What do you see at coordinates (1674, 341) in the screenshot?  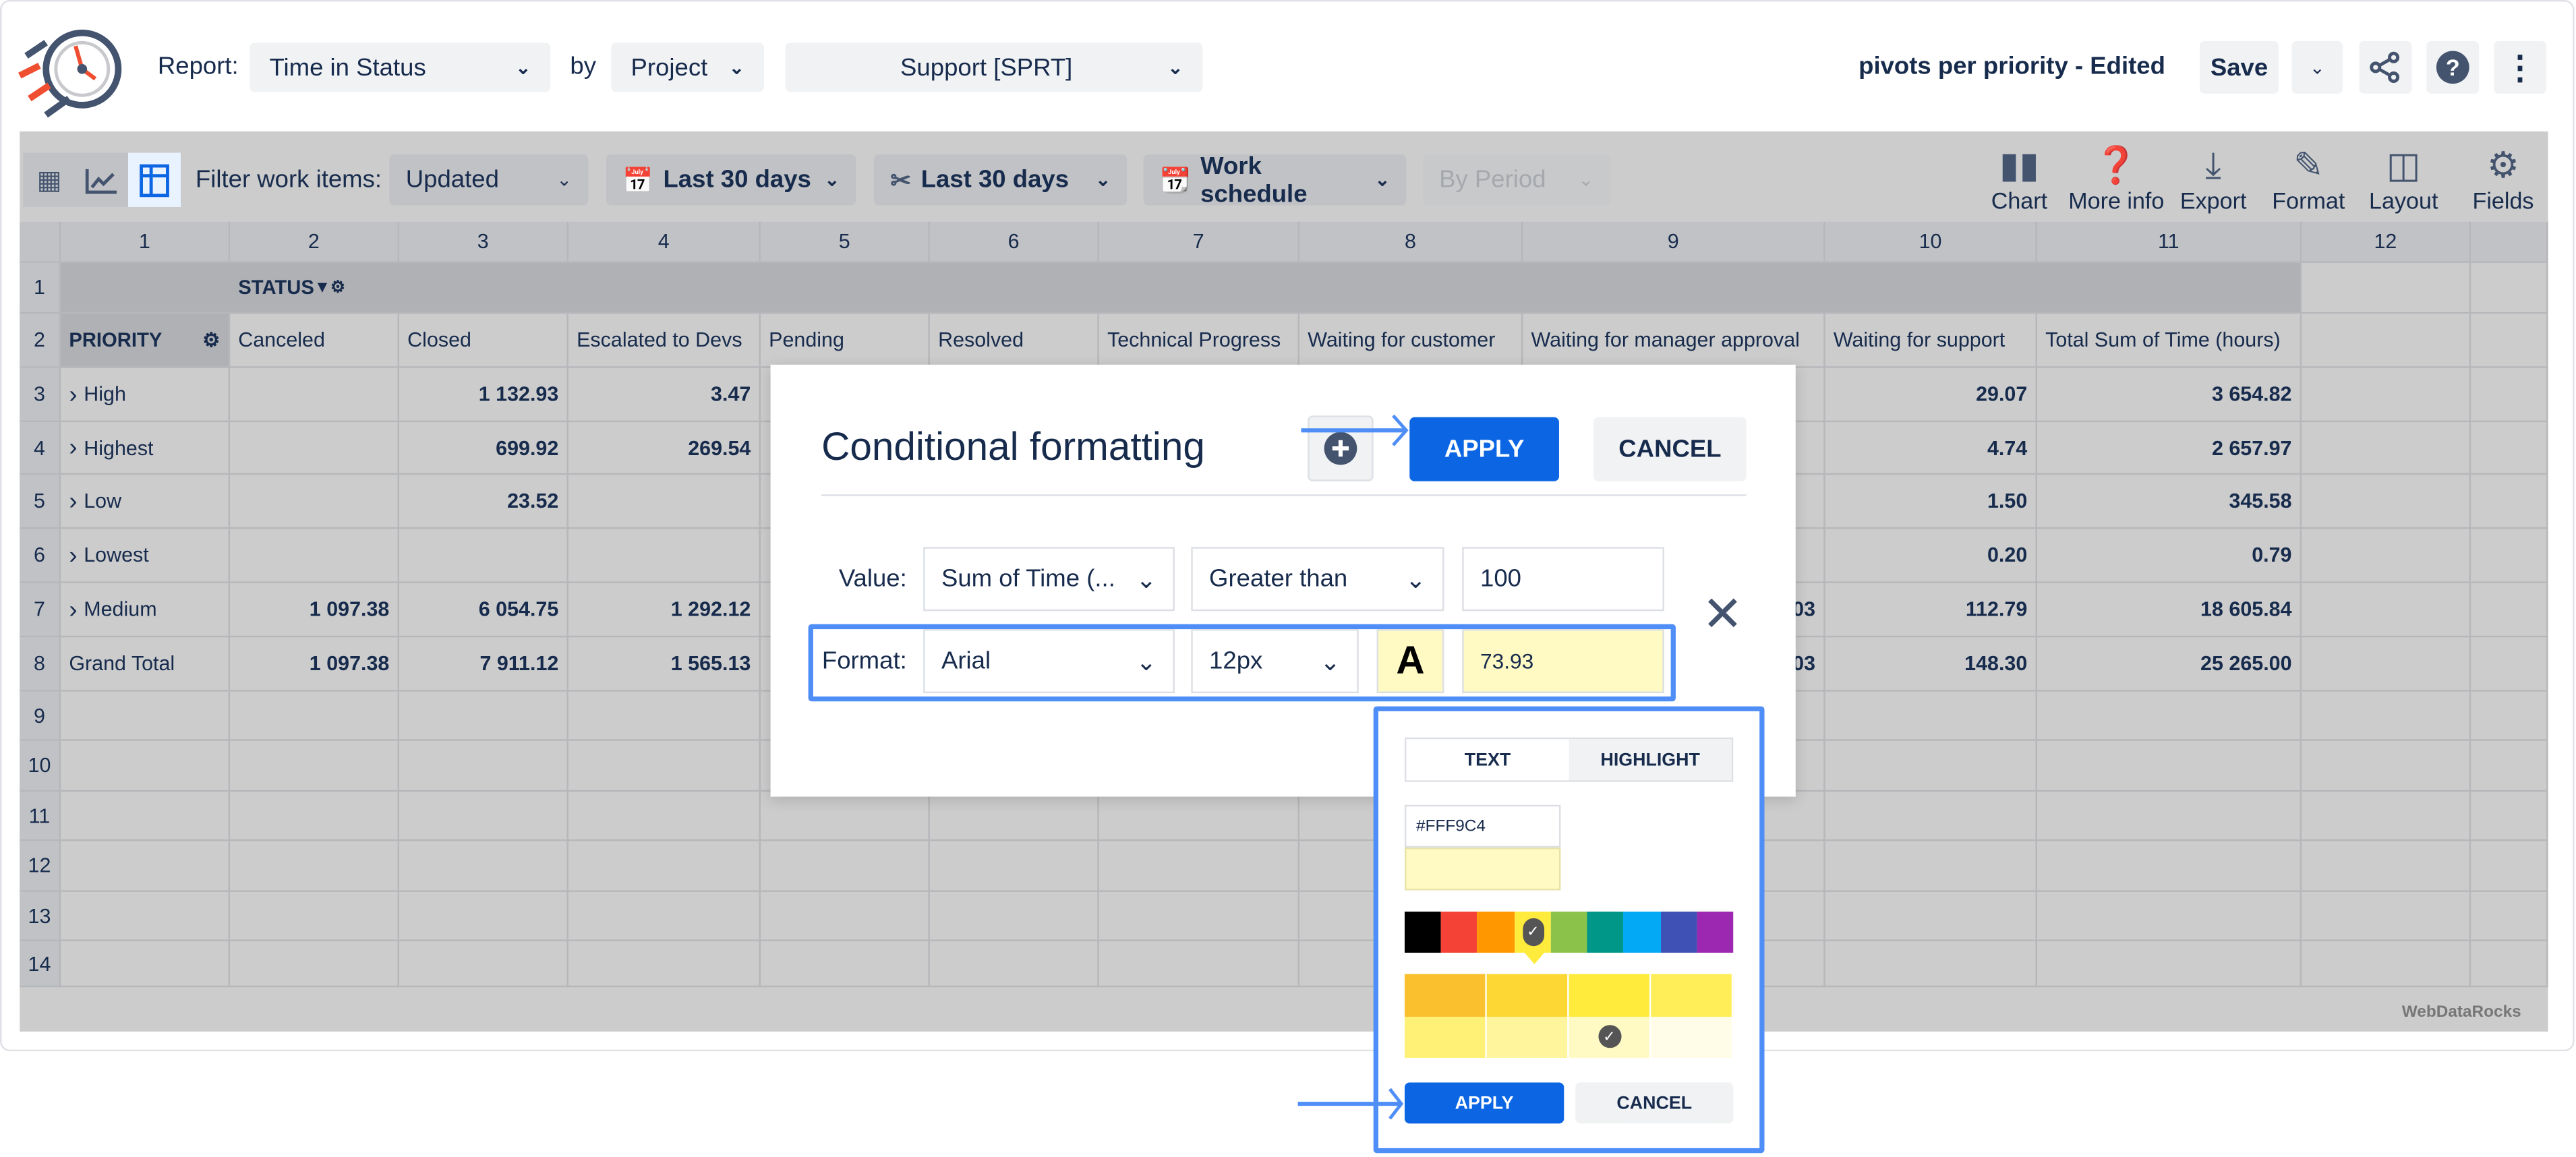 I see `column-header: Waiting for manager approval` at bounding box center [1674, 341].